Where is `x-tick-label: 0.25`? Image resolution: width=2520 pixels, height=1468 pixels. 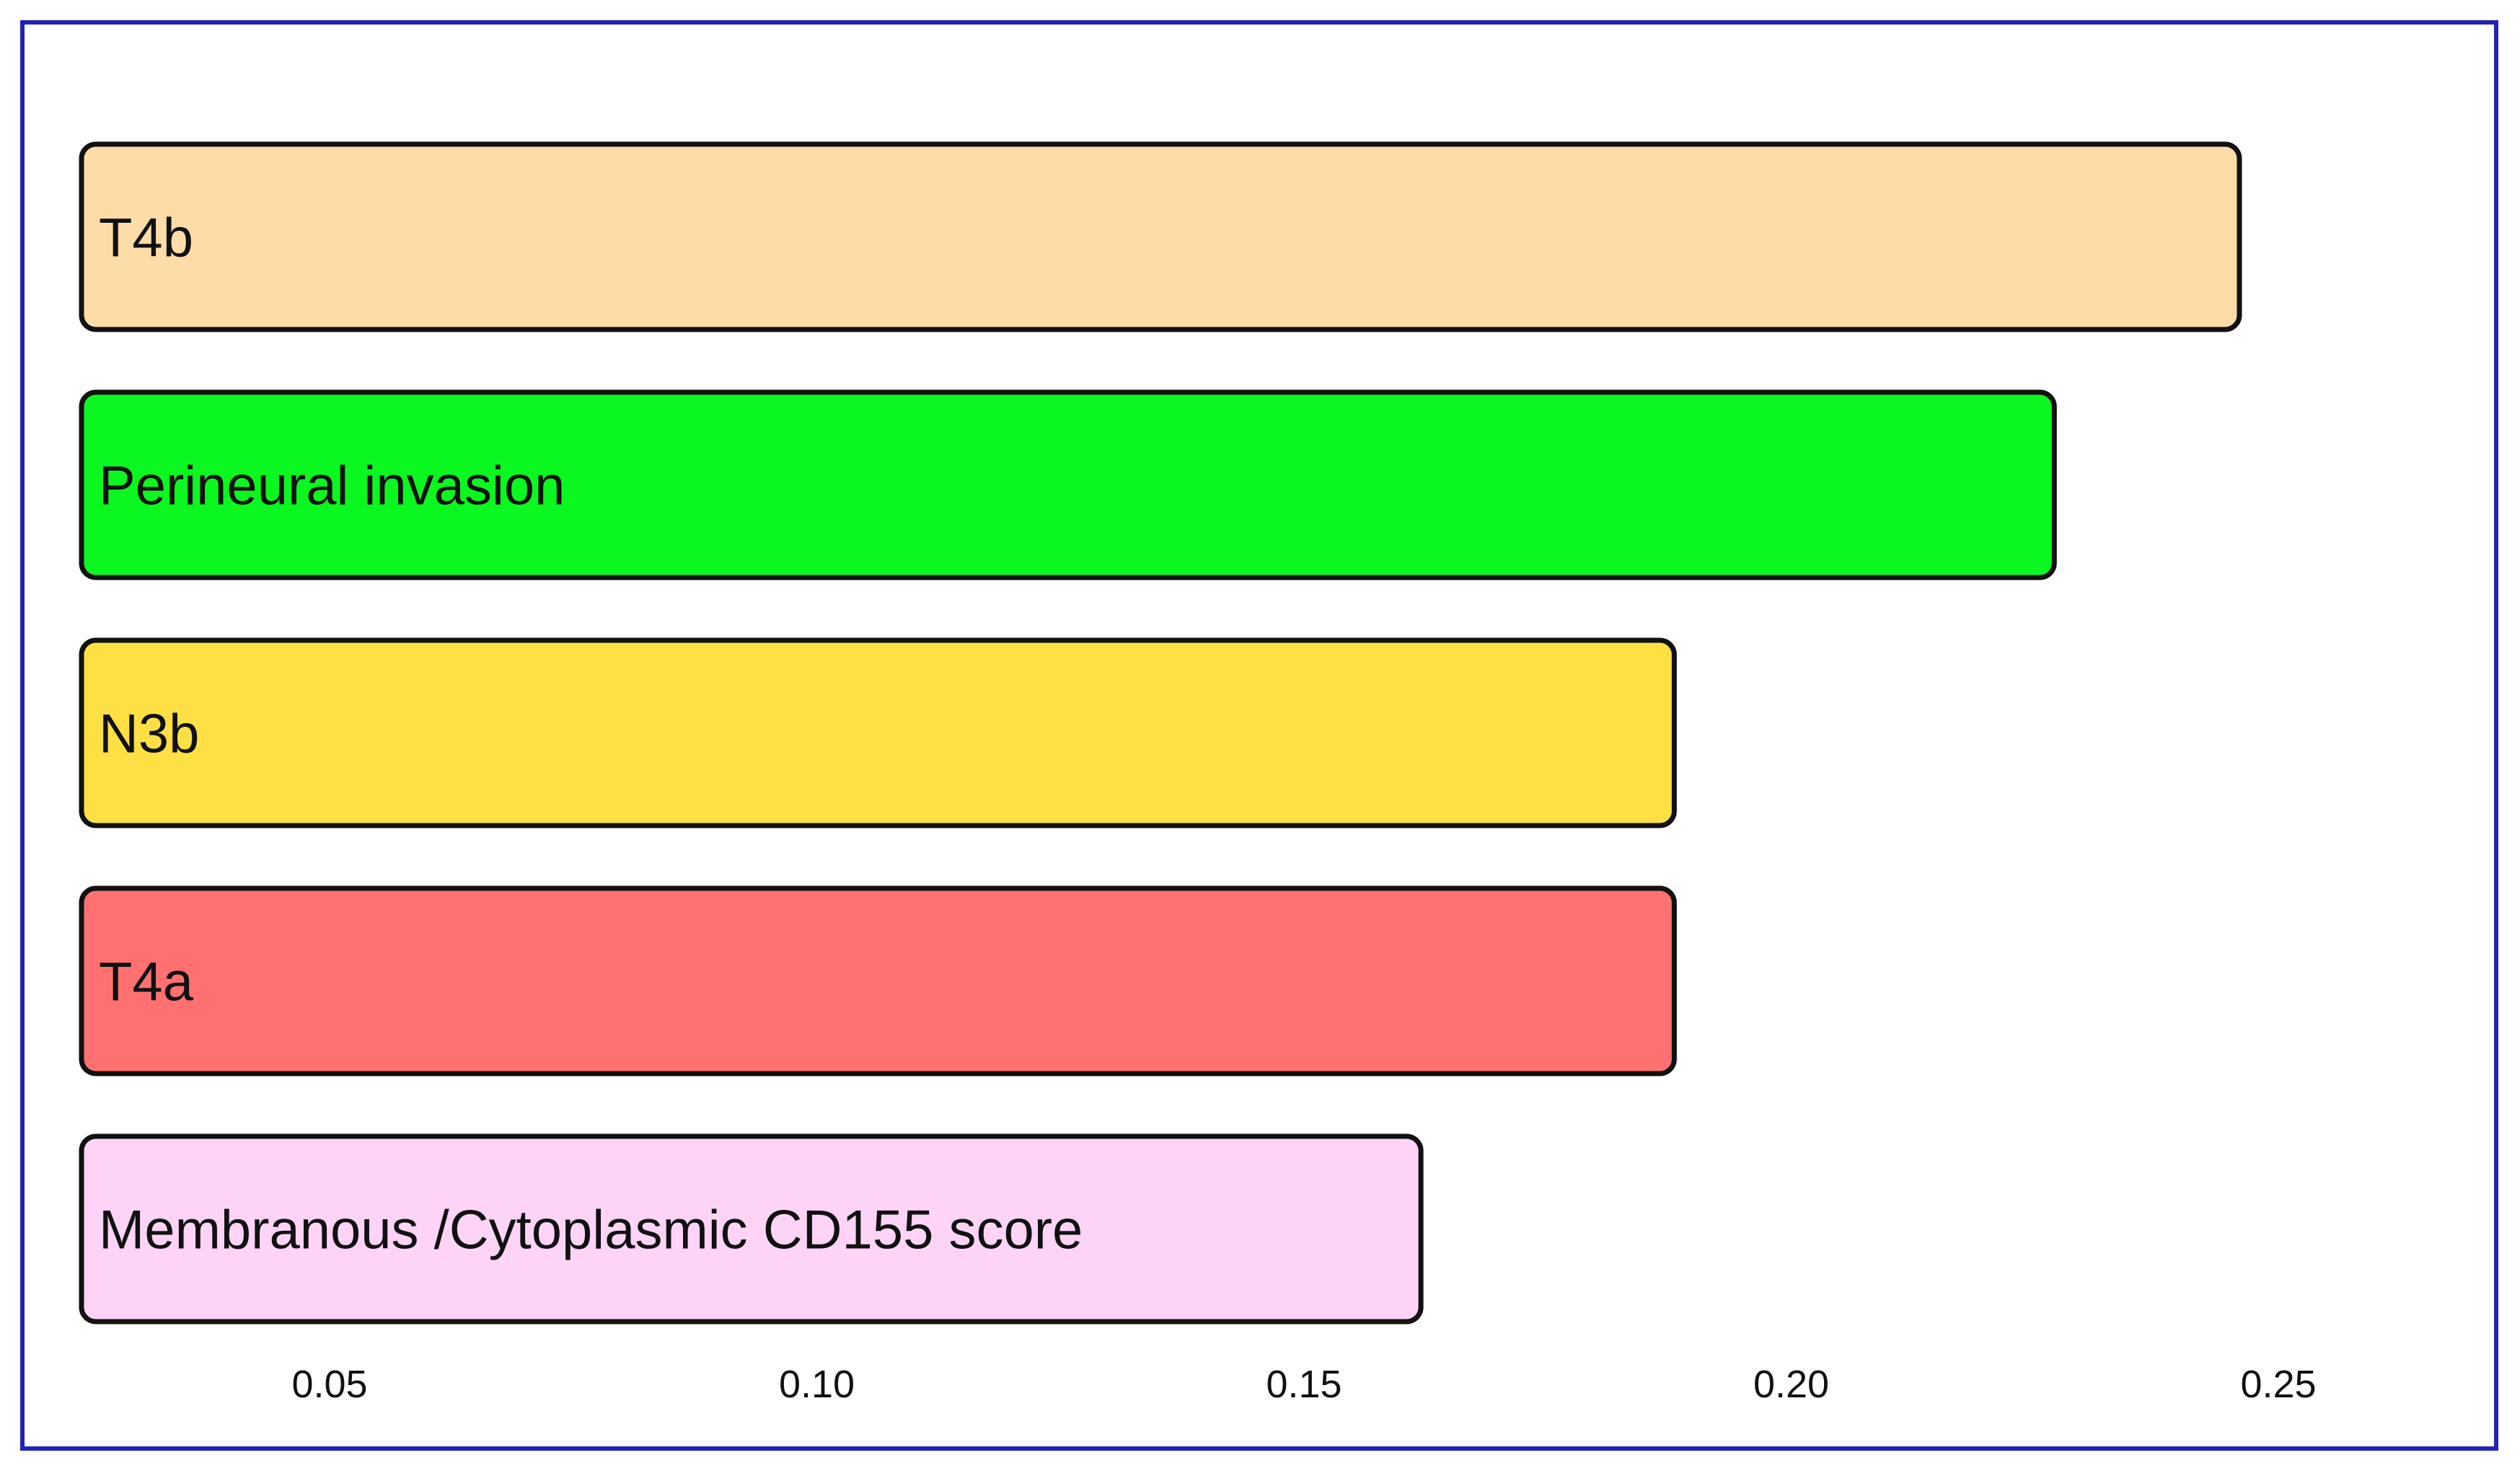
x-tick-label: 0.25 is located at coordinates (2278, 1384).